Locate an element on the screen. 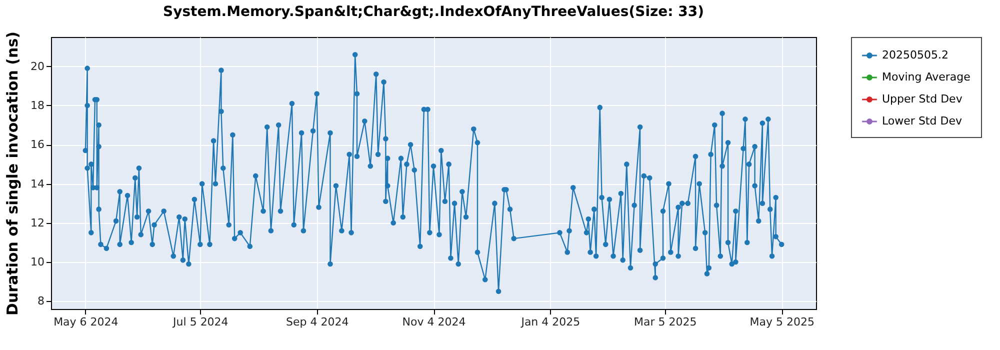 Image resolution: width=1000 pixels, height=350 pixels. y-axis-title: Duration of single invocation (ns) is located at coordinates (13, 174).